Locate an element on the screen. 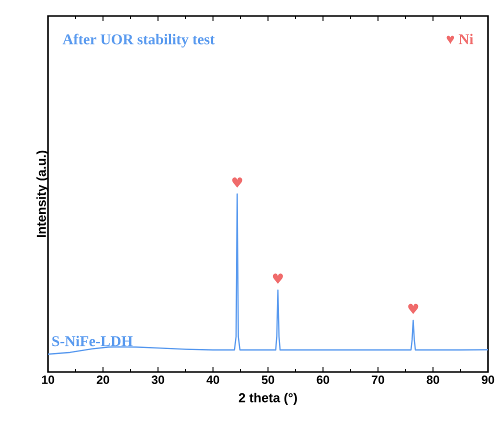 Image resolution: width=502 pixels, height=447 pixels. x-tick-label: 10 is located at coordinates (48, 380).